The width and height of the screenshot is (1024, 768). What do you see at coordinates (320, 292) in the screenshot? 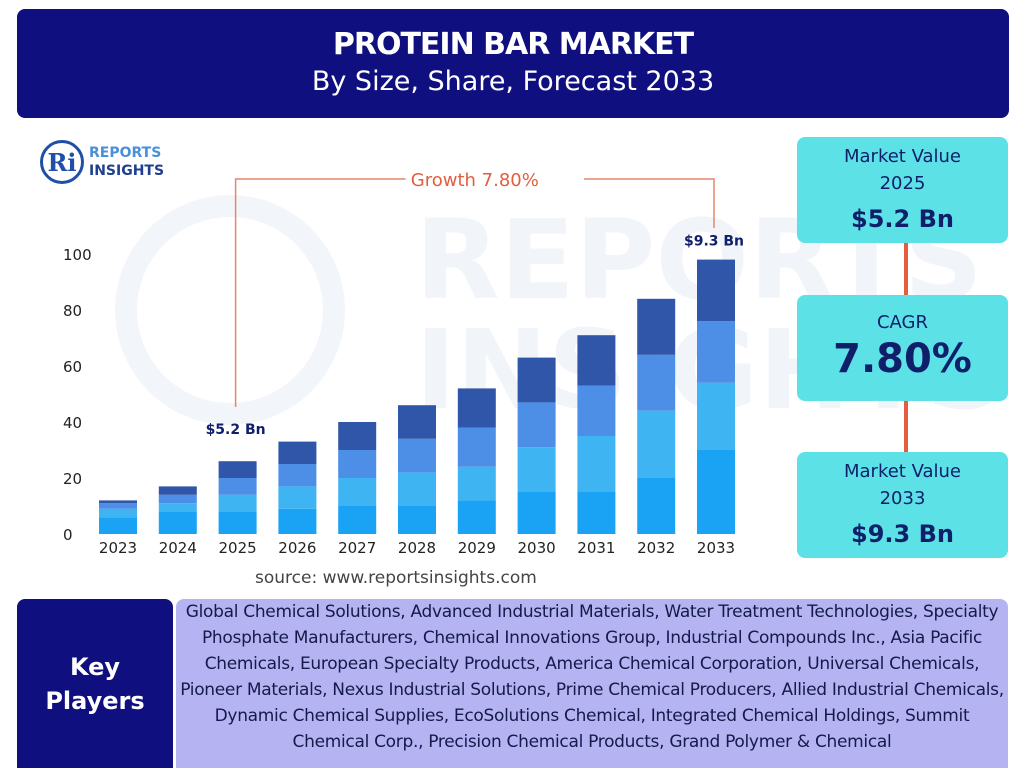
I see `growth-line-left` at bounding box center [320, 292].